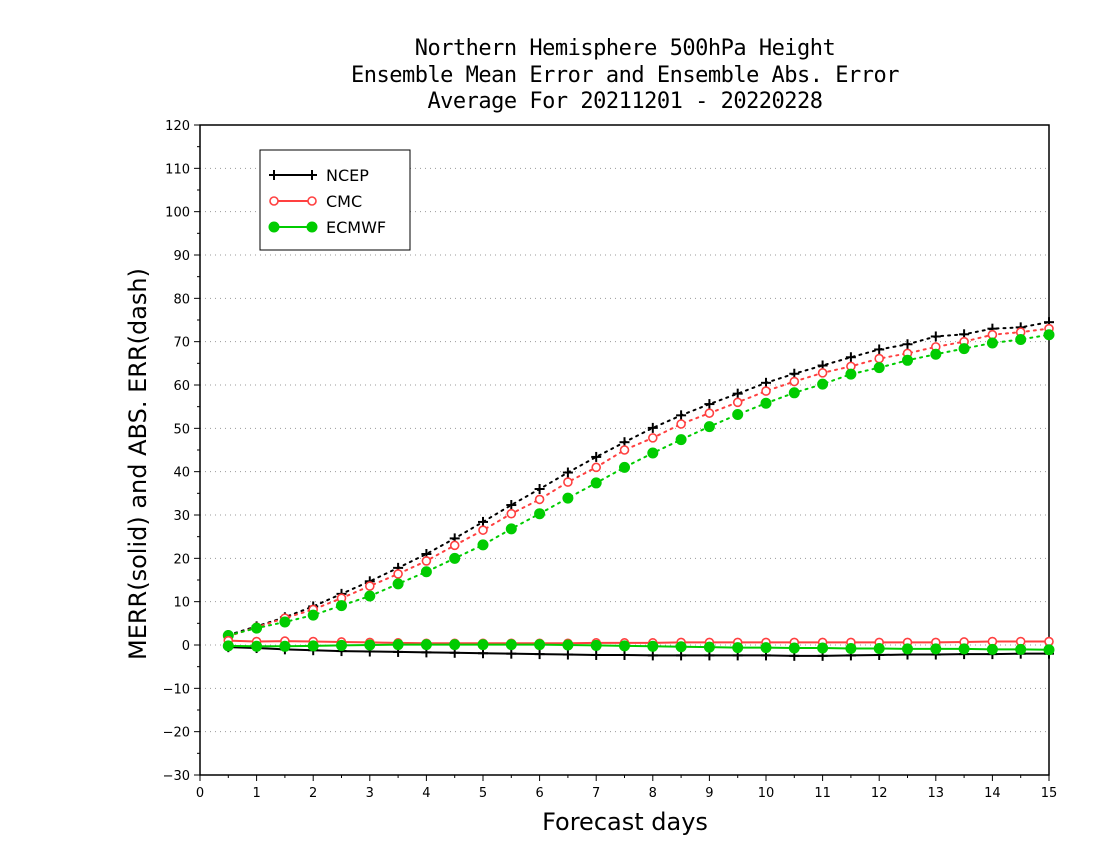 This screenshot has height=850, width=1100. Describe the element at coordinates (181, 299) in the screenshot. I see `y-tick-label: 80` at that location.